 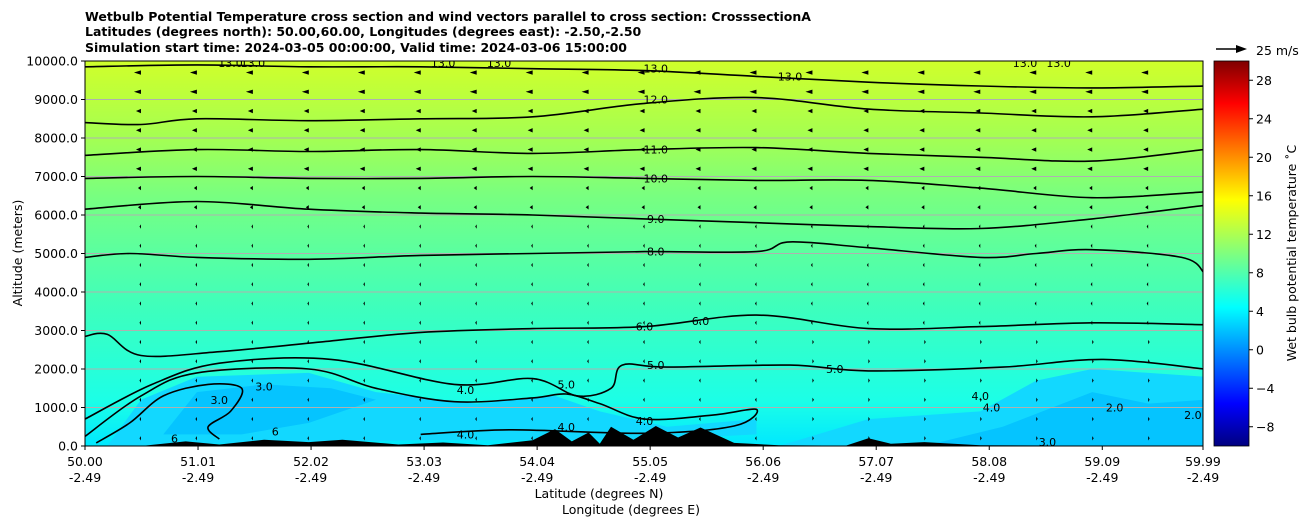 What do you see at coordinates (656, 100) in the screenshot?
I see `contour-label-8: 12.0` at bounding box center [656, 100].